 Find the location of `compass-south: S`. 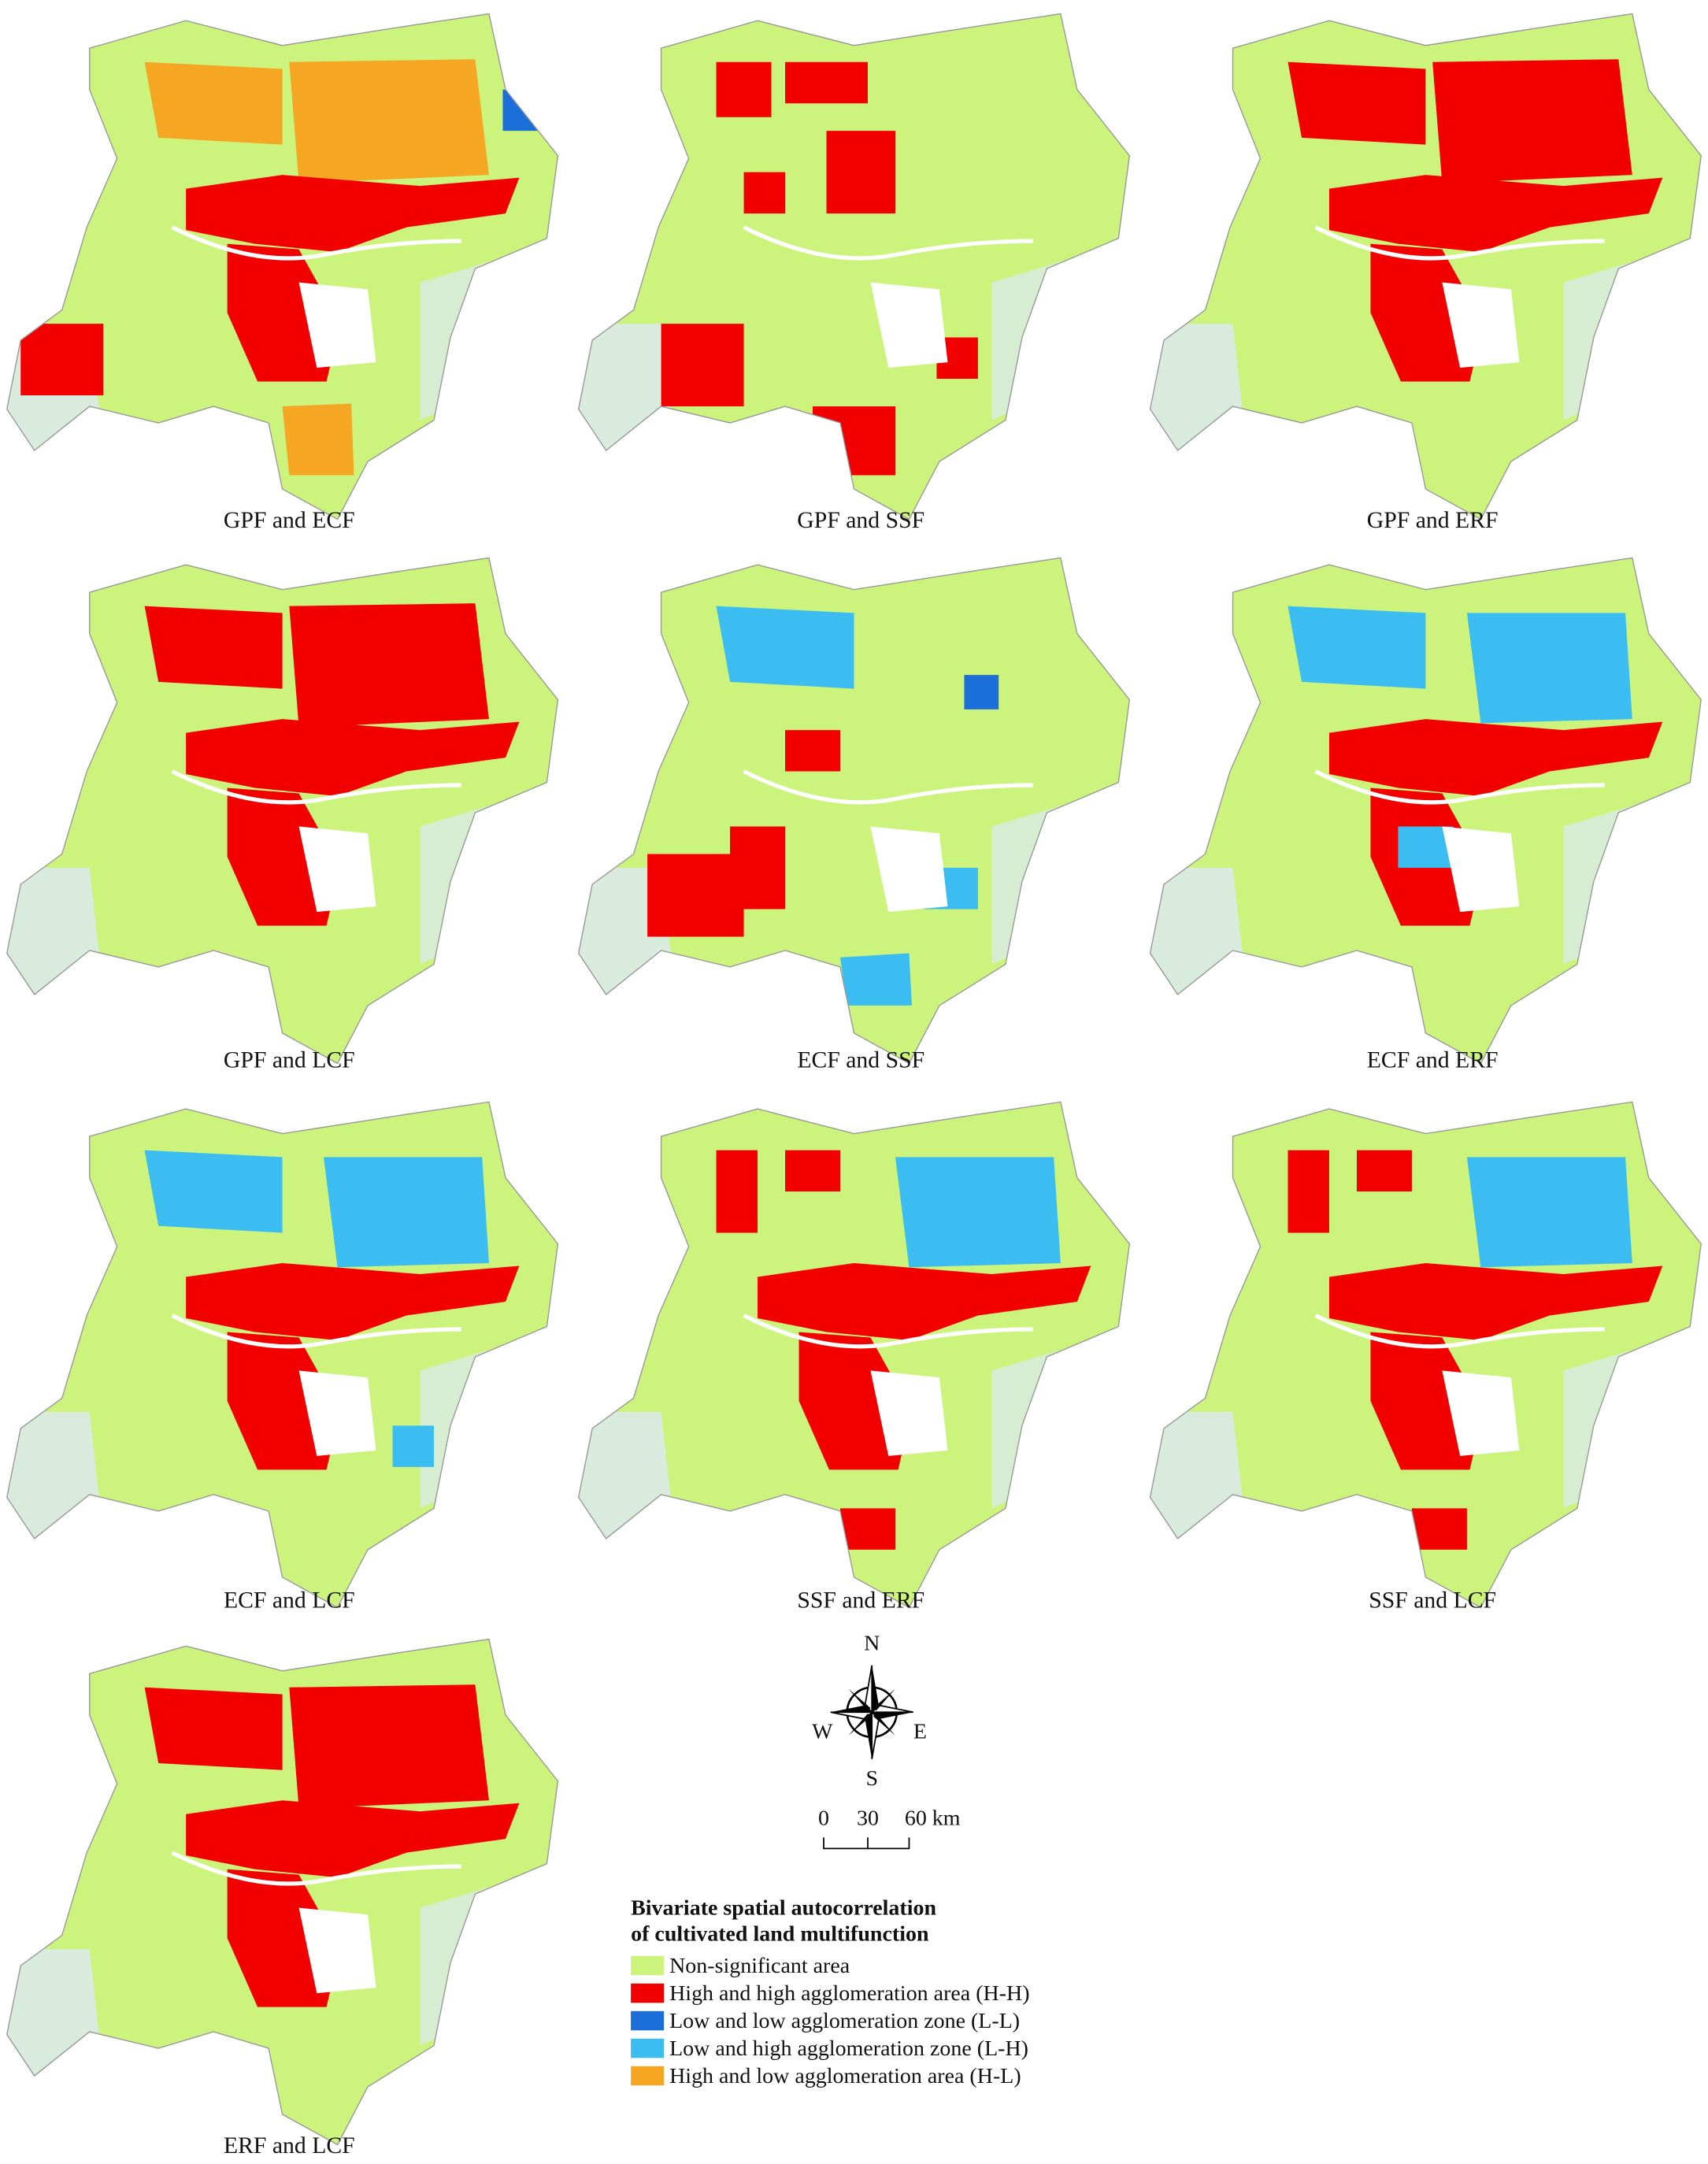

compass-south: S is located at coordinates (871, 1778).